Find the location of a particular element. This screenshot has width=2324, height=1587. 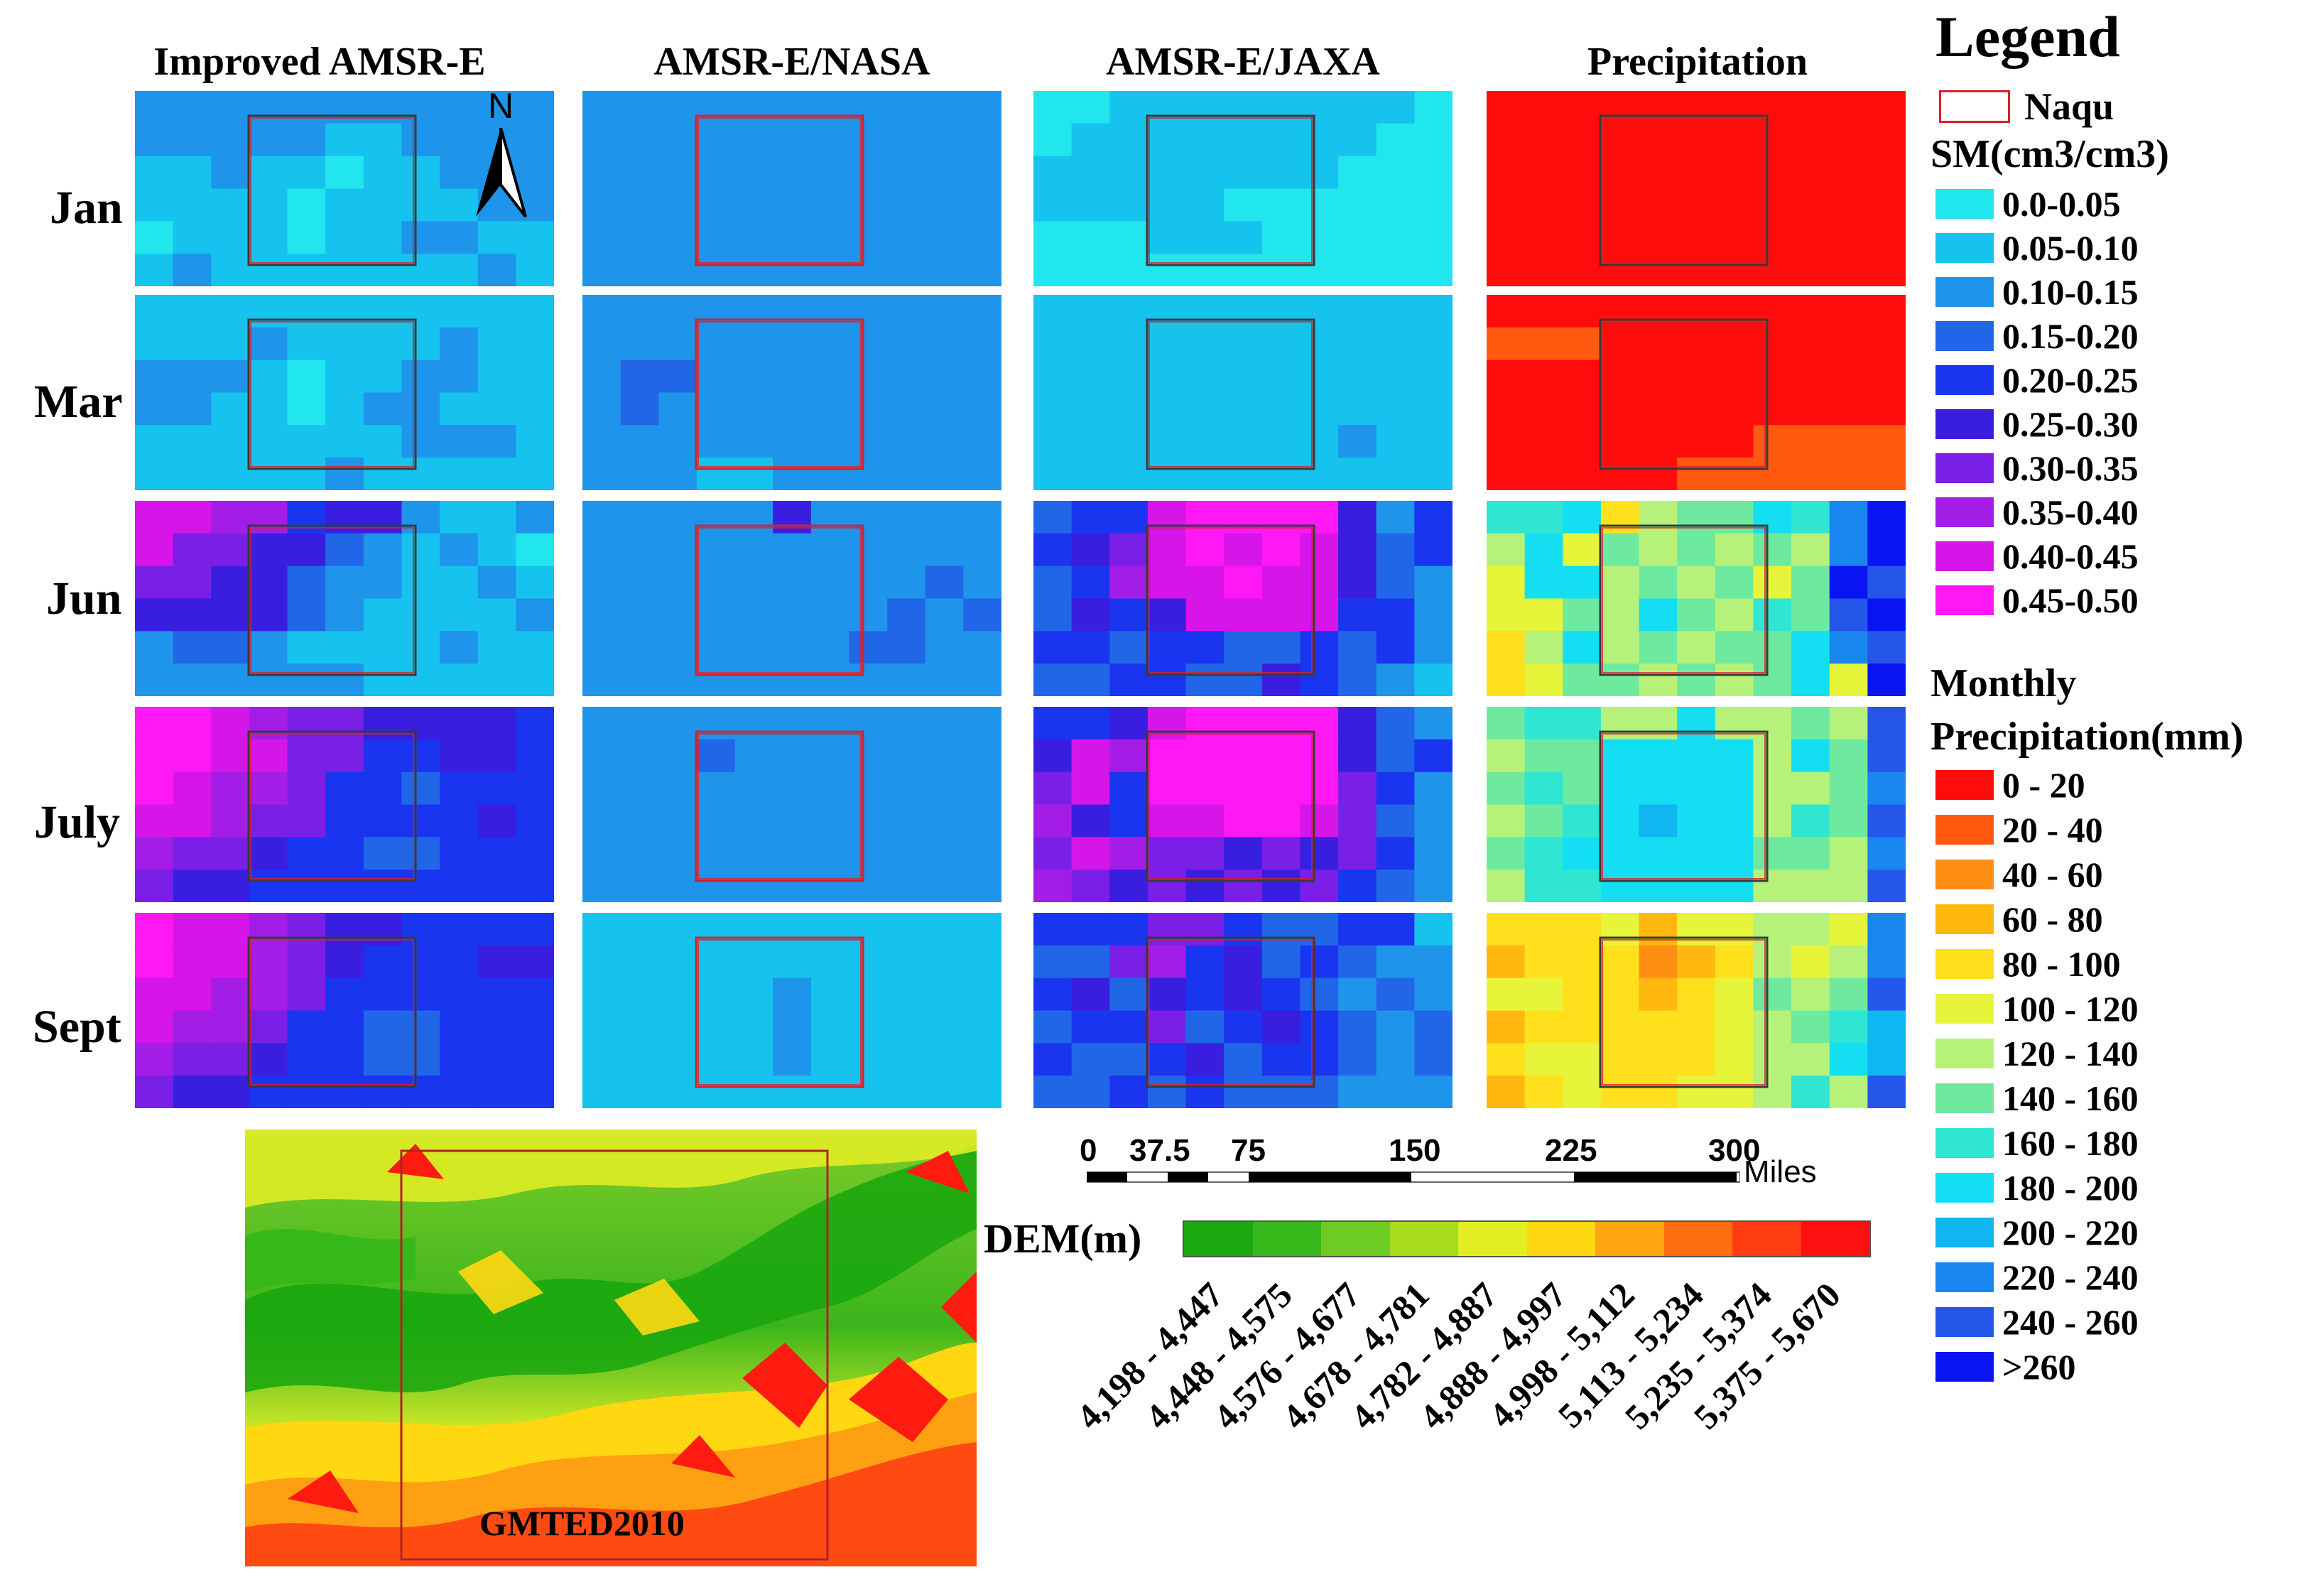

map-panel-precipitation-july is located at coordinates (1696, 804).